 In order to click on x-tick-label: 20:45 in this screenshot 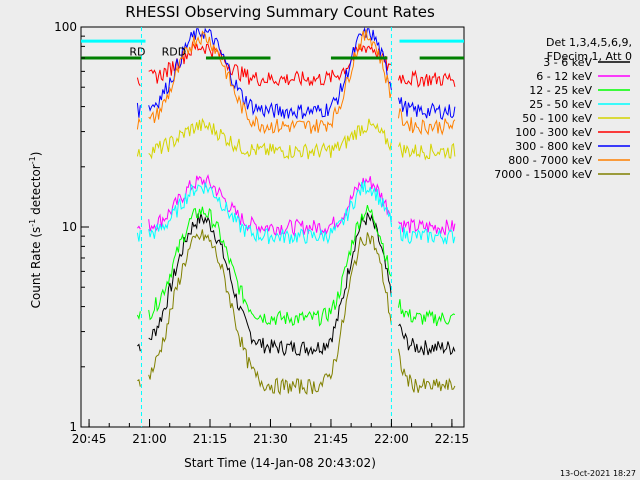, I will do `click(89, 439)`.